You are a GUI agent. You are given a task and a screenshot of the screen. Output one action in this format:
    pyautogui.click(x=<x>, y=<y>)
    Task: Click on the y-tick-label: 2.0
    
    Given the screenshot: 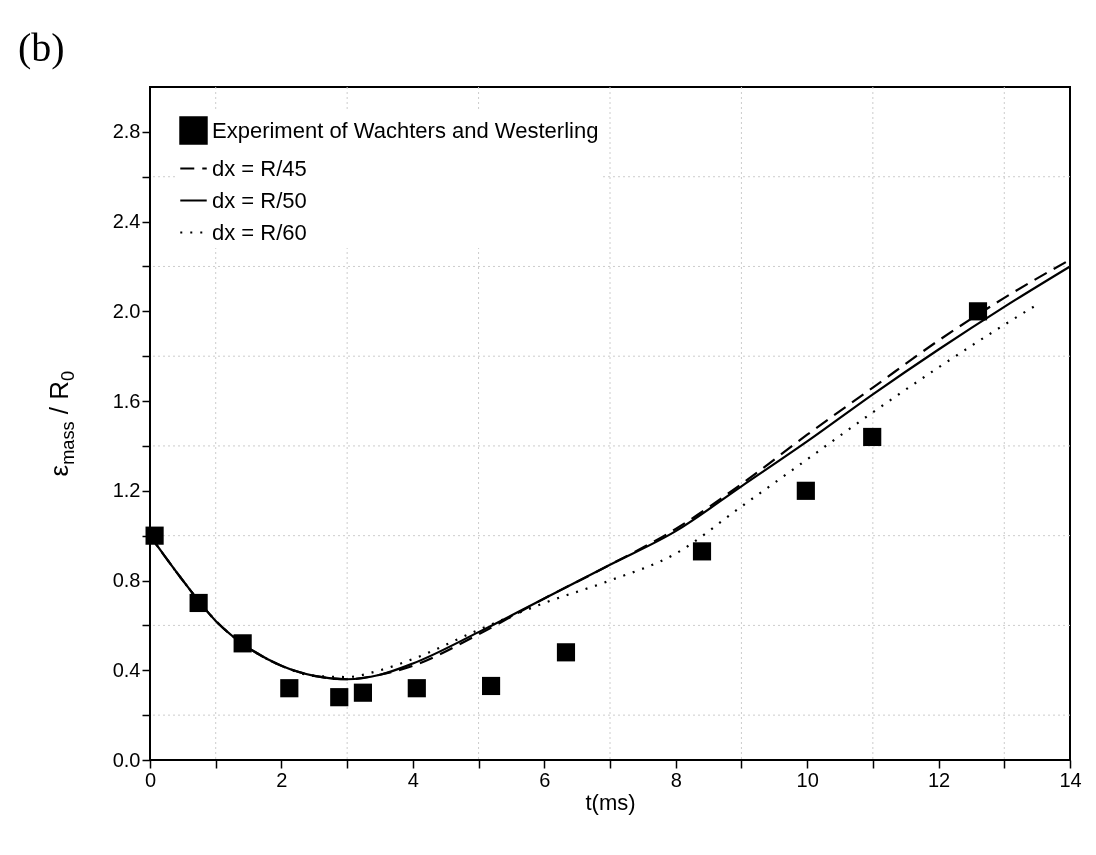 What is the action you would take?
    pyautogui.click(x=126, y=310)
    